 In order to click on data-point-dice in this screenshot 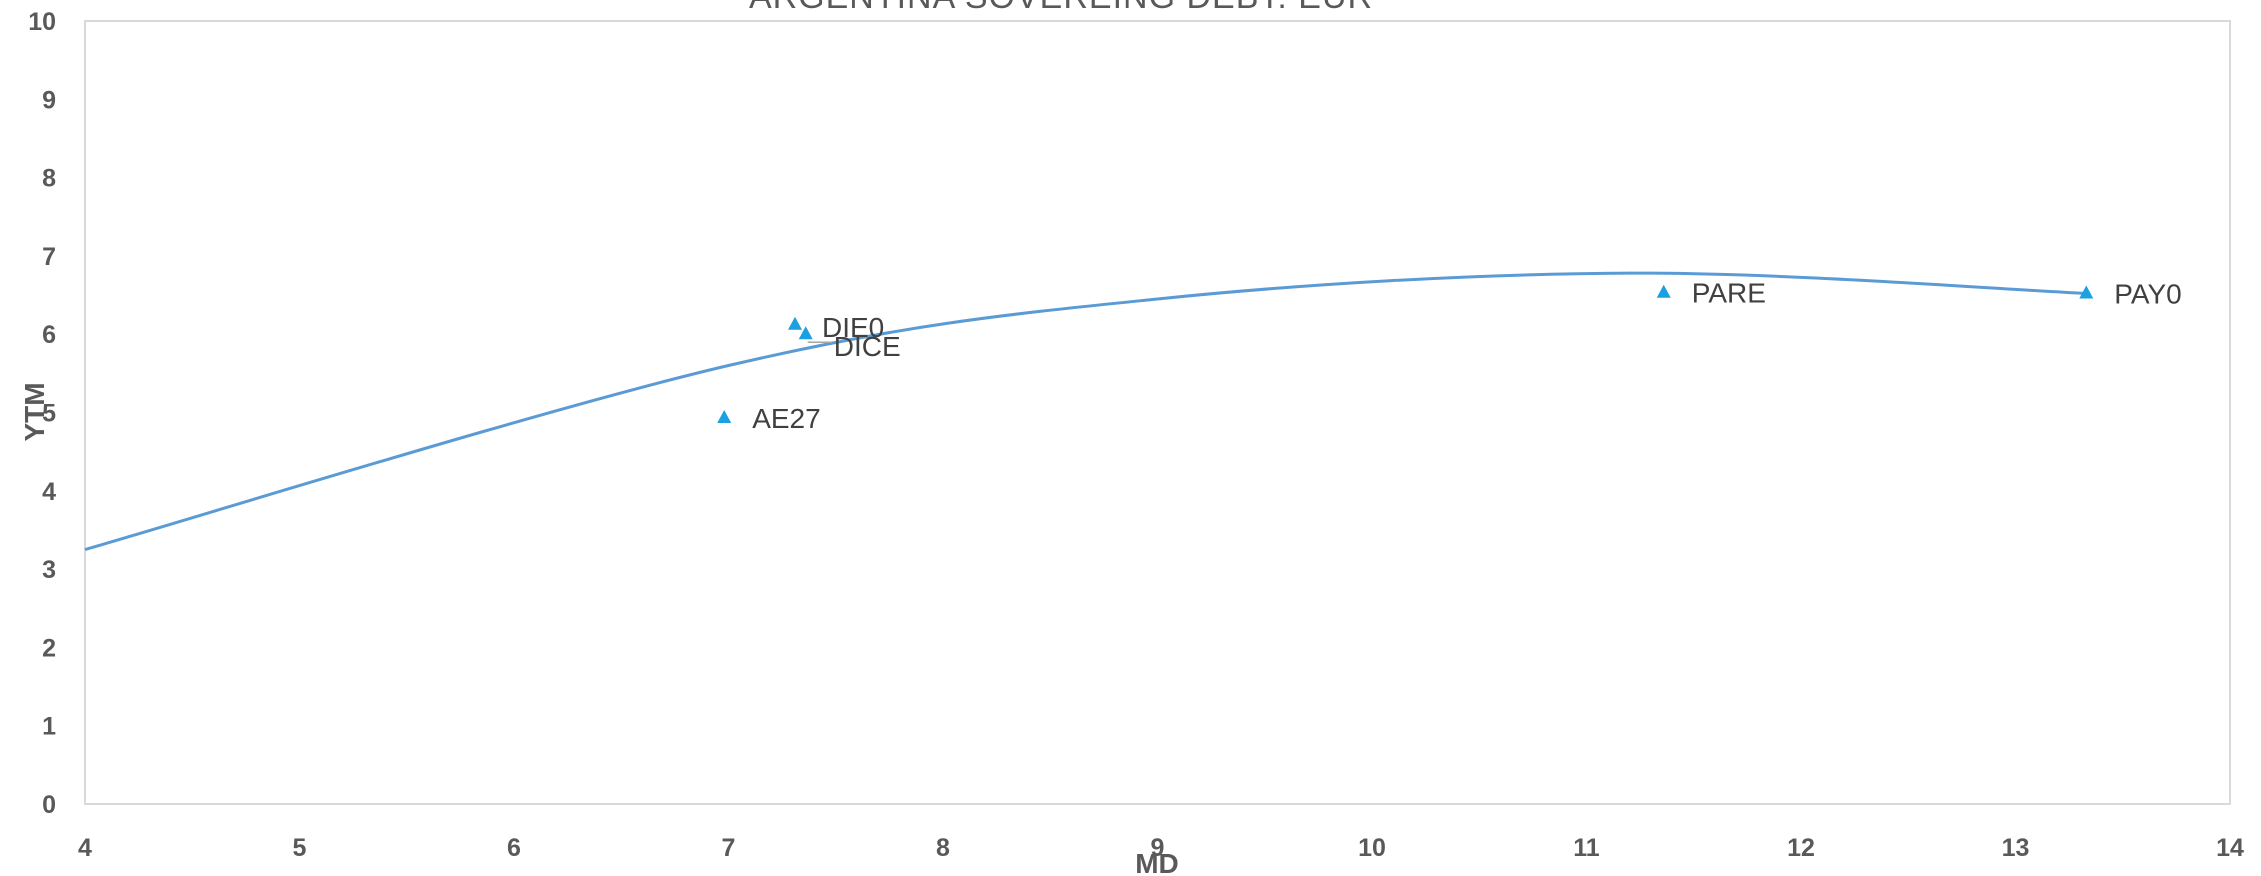, I will do `click(805, 333)`.